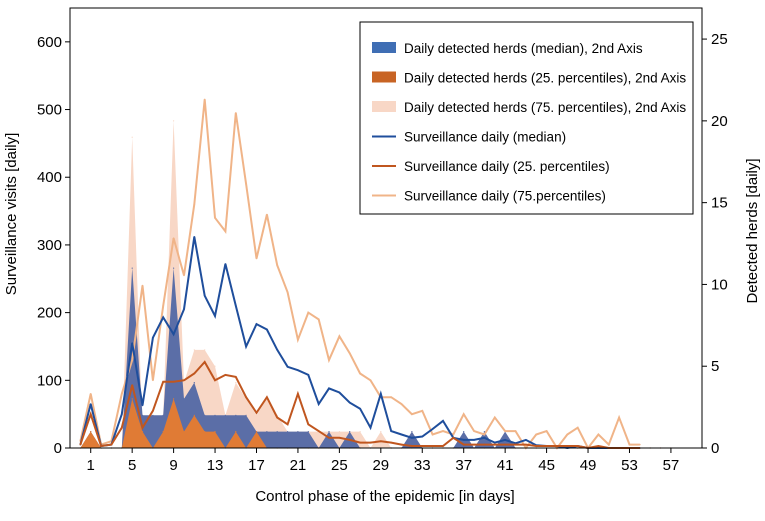 This screenshot has height=521, width=765. What do you see at coordinates (142, 432) in the screenshot?
I see `area-point-p25-x6` at bounding box center [142, 432].